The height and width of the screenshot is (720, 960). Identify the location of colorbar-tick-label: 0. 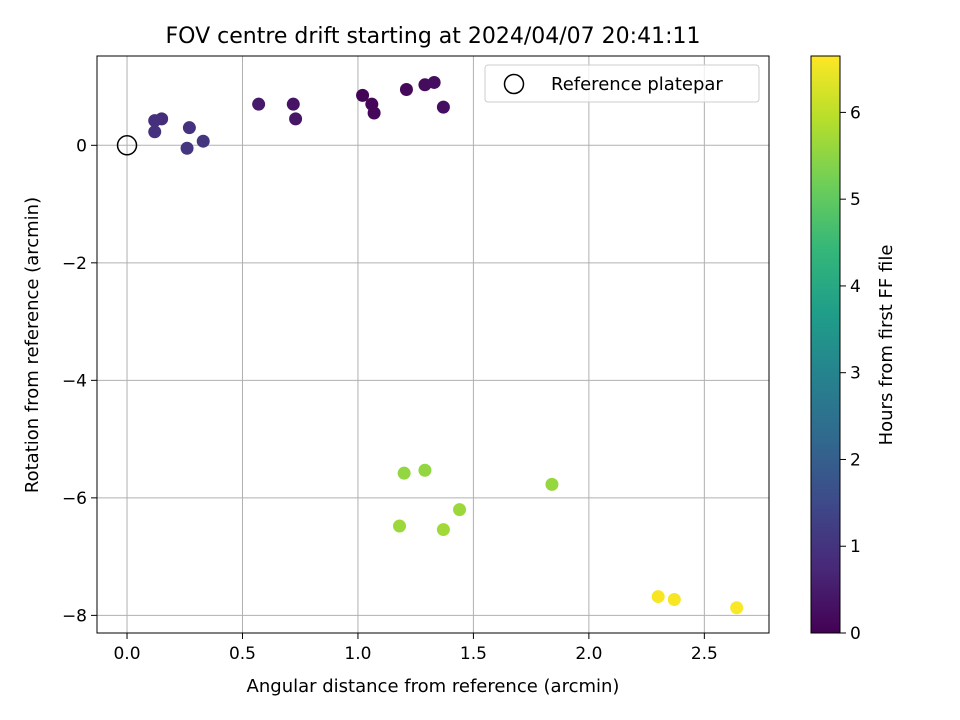
(855, 634).